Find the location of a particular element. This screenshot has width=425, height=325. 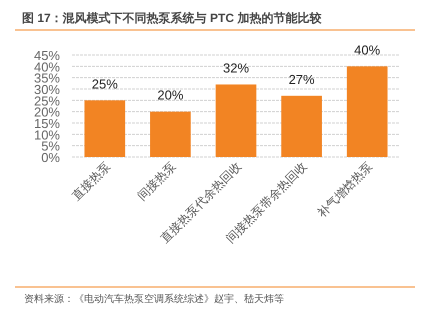

text: 资料来源：《电动汽车热泵空调系统综述》赵宇、嵇天炜等 is located at coordinates (154, 299).